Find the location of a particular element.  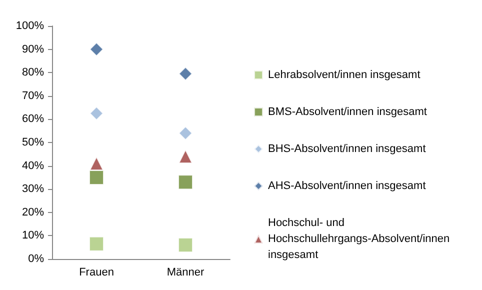

y-tick-label: 90% is located at coordinates (33, 49).